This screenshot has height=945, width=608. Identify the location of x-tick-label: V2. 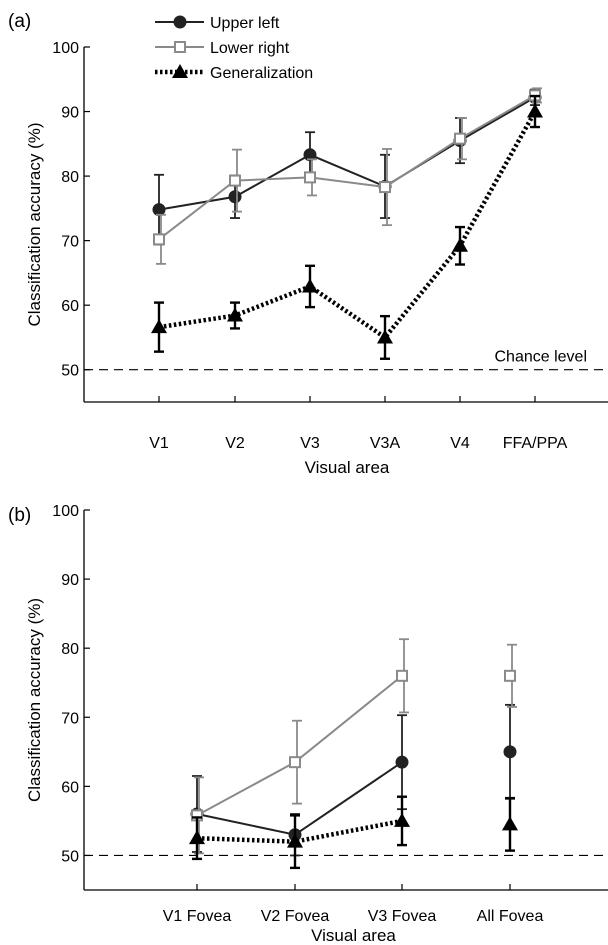
(235, 443).